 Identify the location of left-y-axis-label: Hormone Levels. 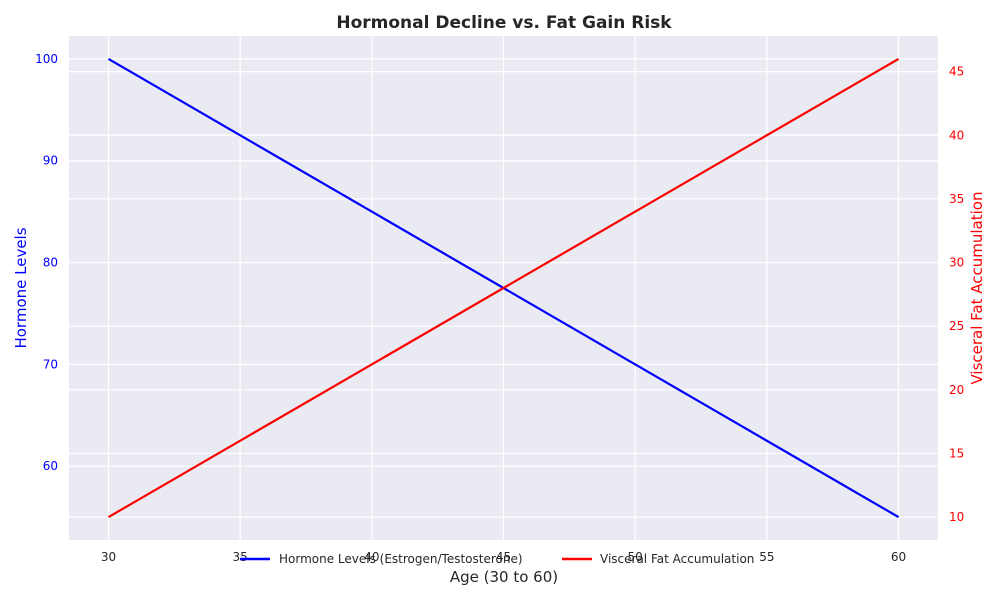
(21, 287).